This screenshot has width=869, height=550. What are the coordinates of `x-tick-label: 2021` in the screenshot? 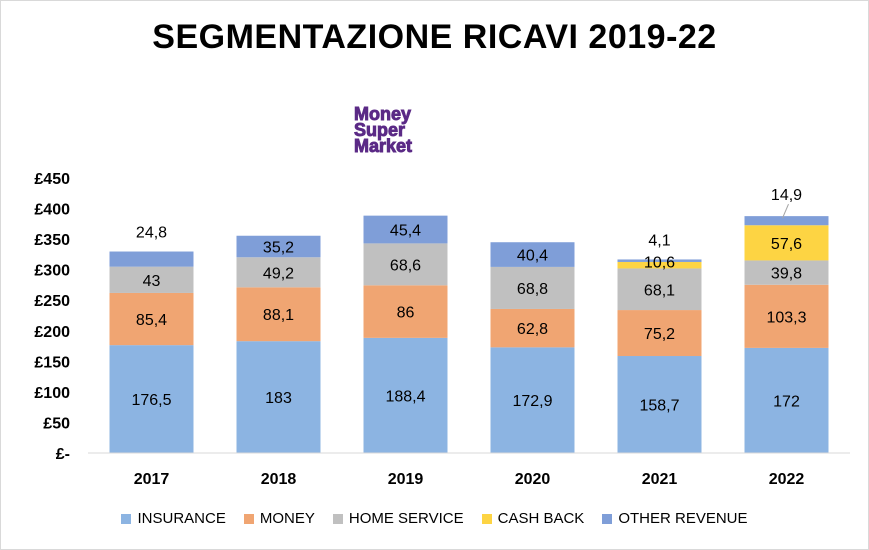 It's located at (660, 479).